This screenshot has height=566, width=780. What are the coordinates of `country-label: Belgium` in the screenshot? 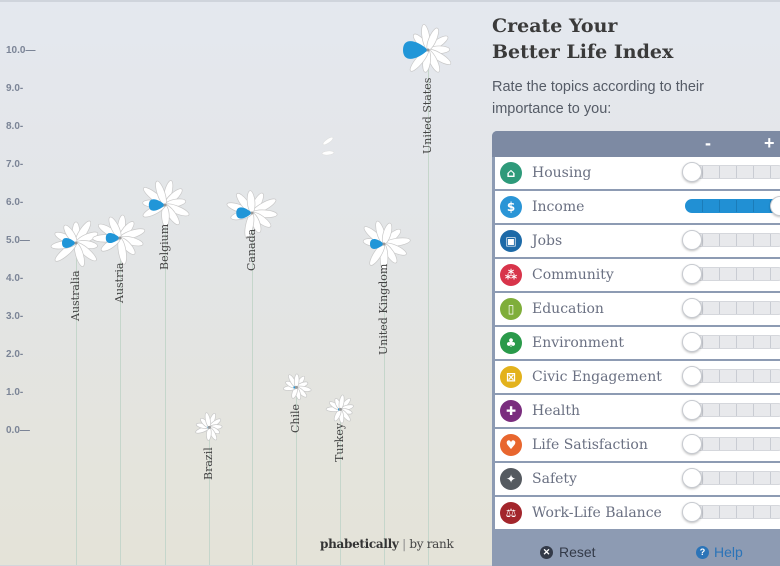 It's located at (164, 246).